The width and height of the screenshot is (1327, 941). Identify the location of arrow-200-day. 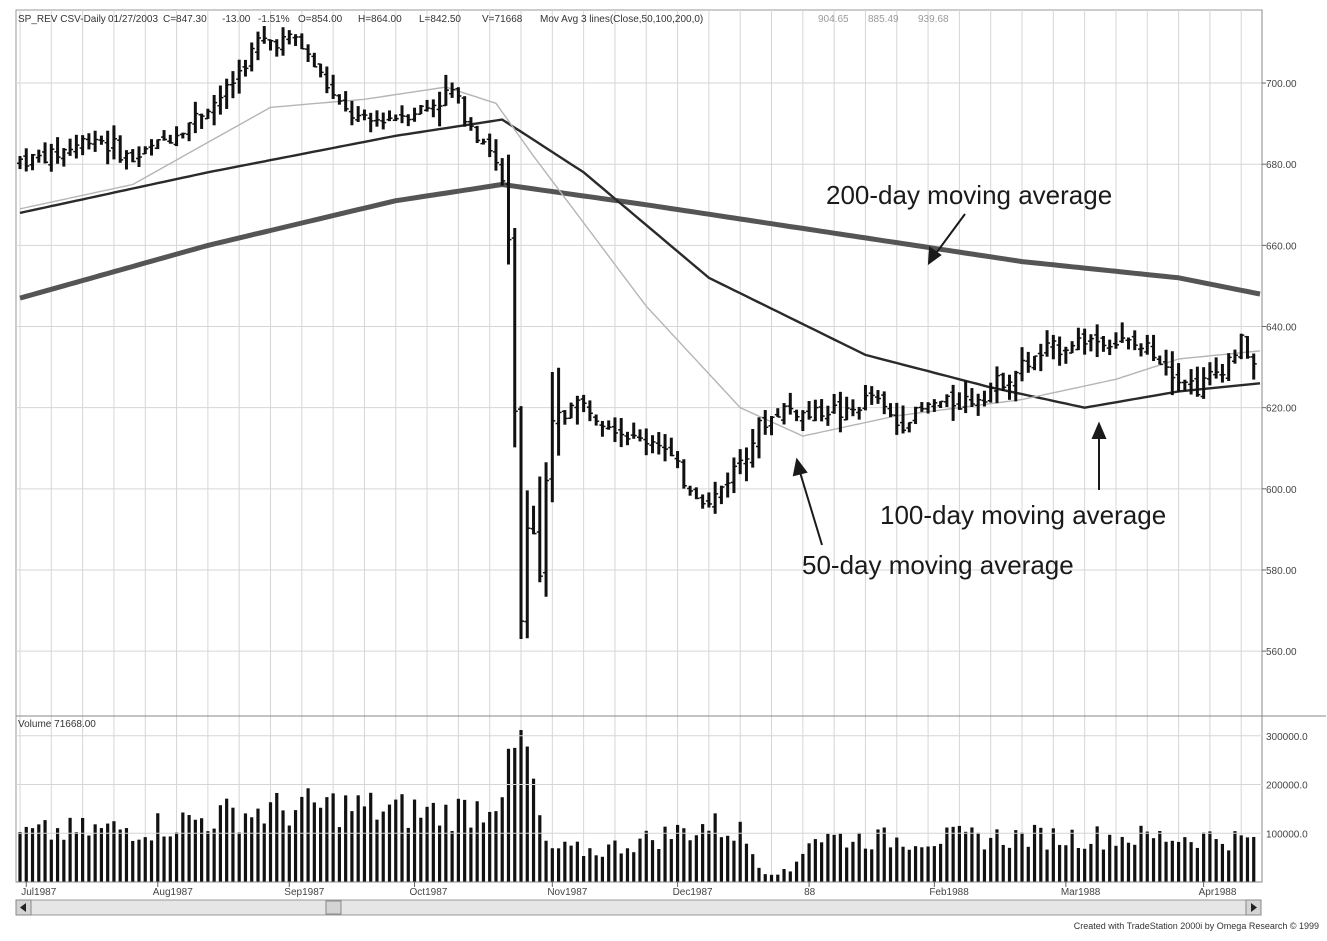
(949, 235).